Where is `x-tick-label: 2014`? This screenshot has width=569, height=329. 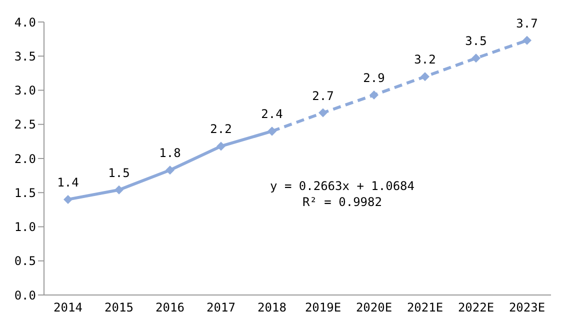
x-tick-label: 2014 is located at coordinates (68, 307).